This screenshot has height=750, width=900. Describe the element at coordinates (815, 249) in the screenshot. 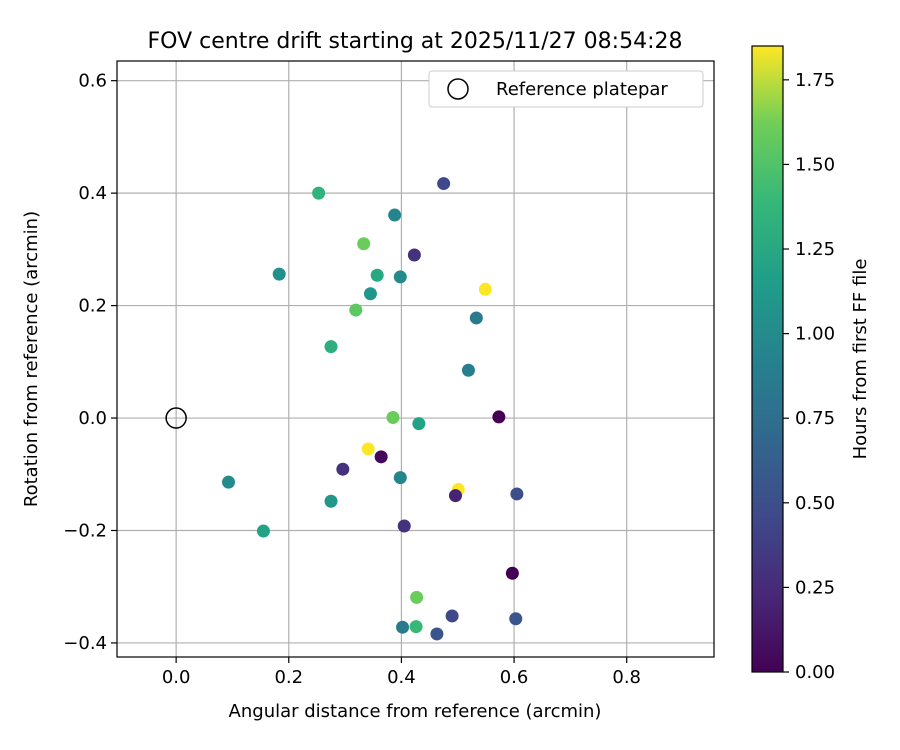

I see `colorbar-tick-label: 1.25` at that location.